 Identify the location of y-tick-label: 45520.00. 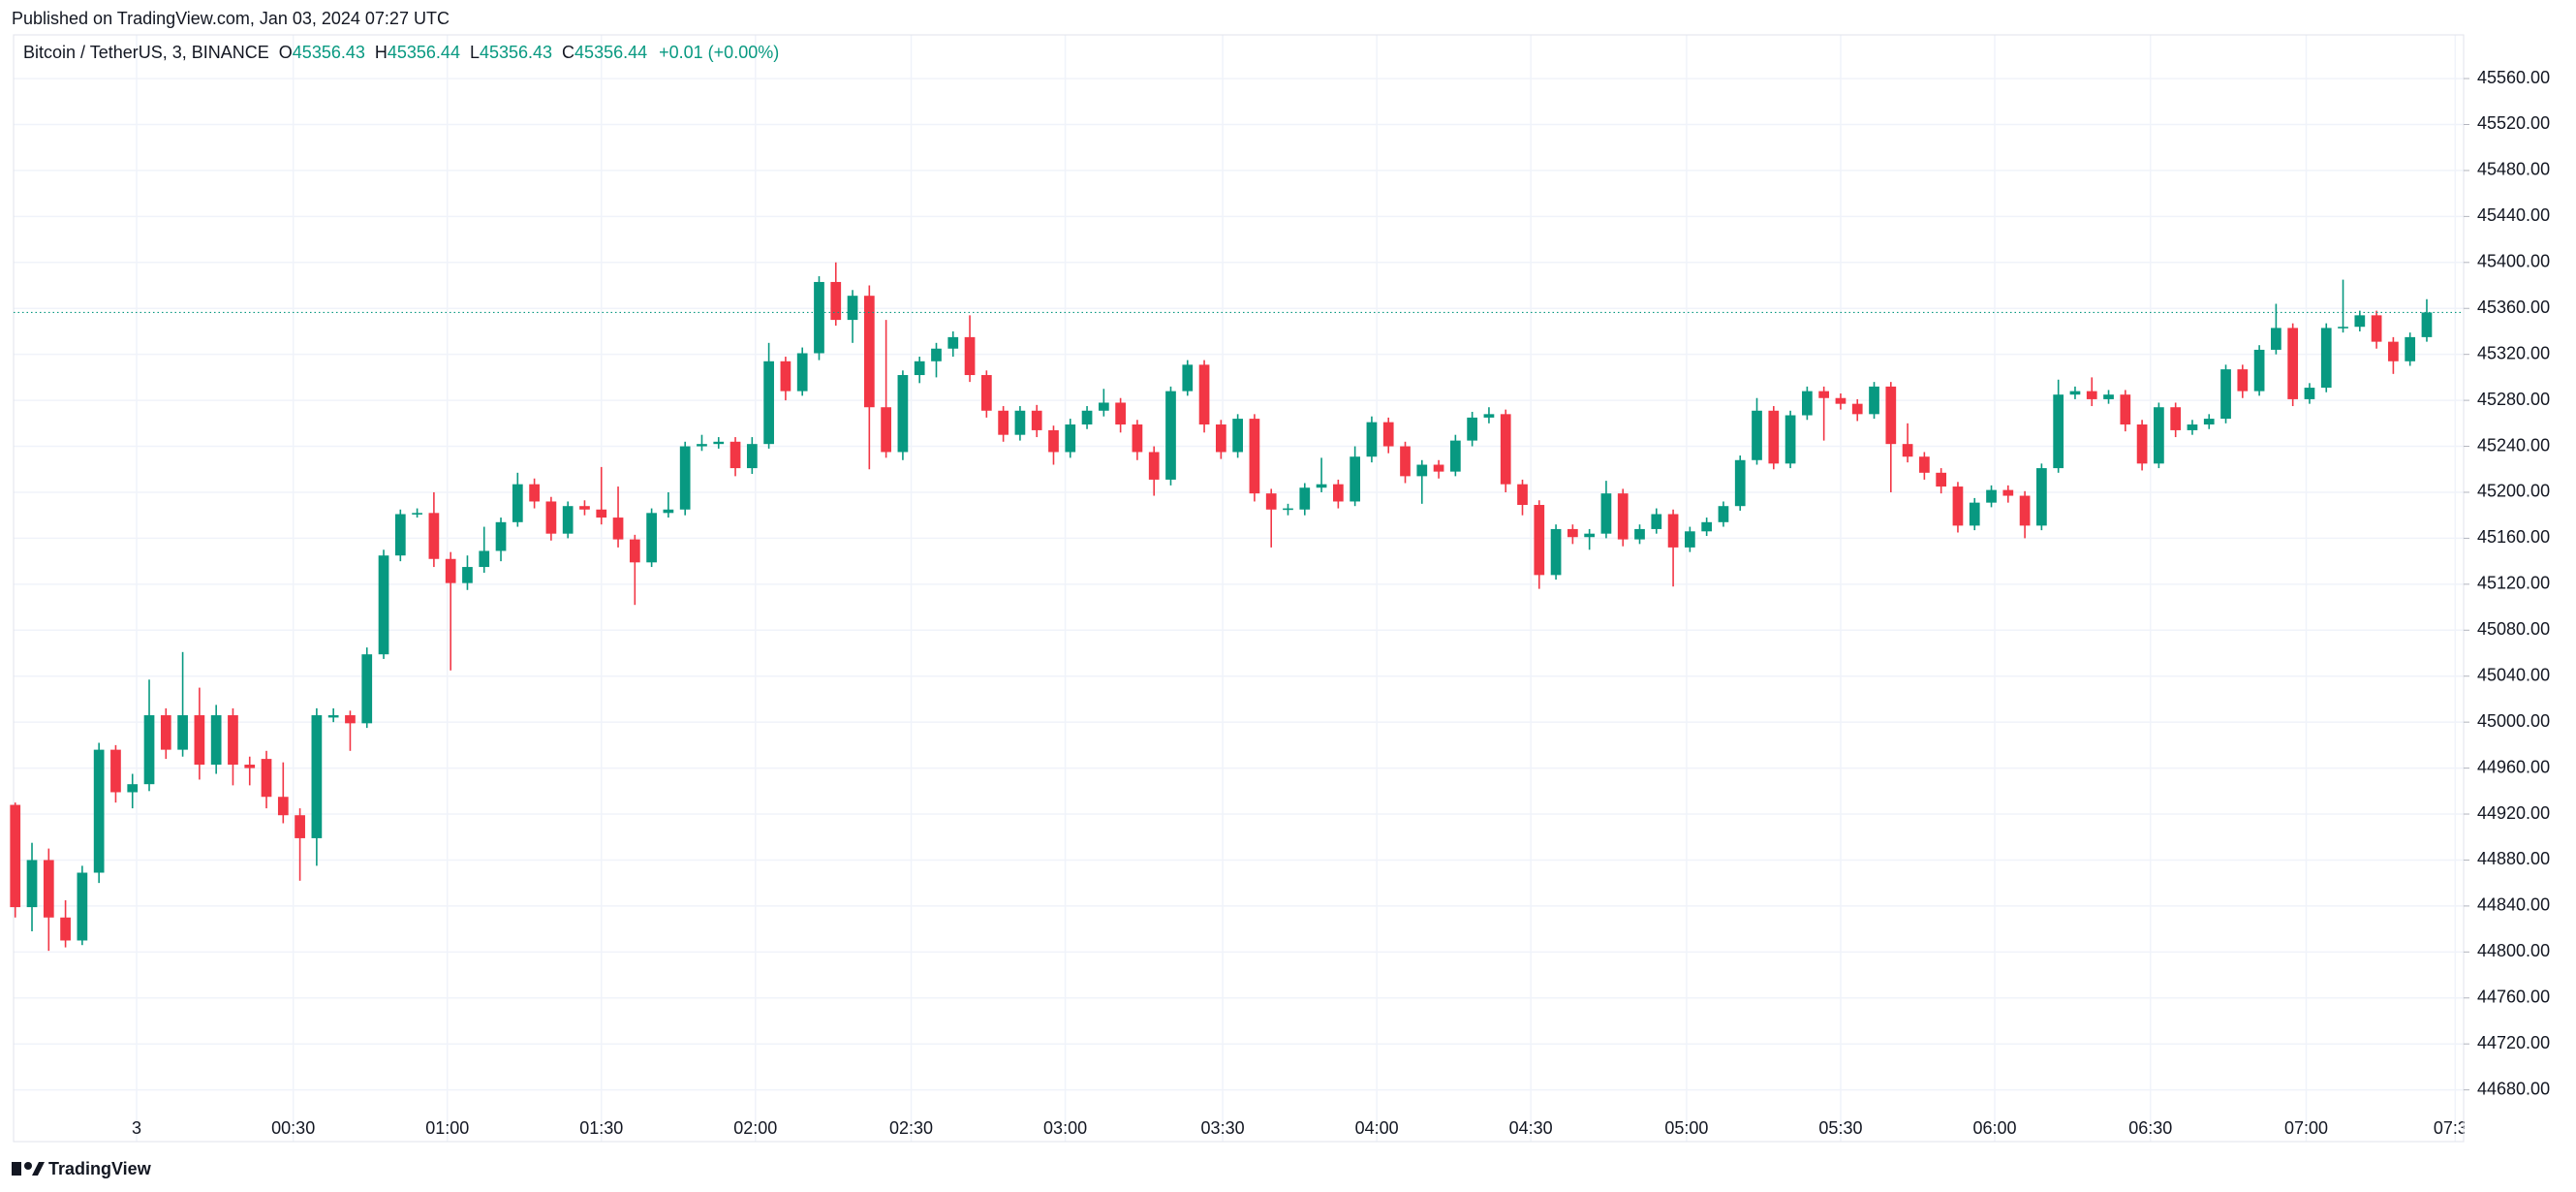
(2513, 123).